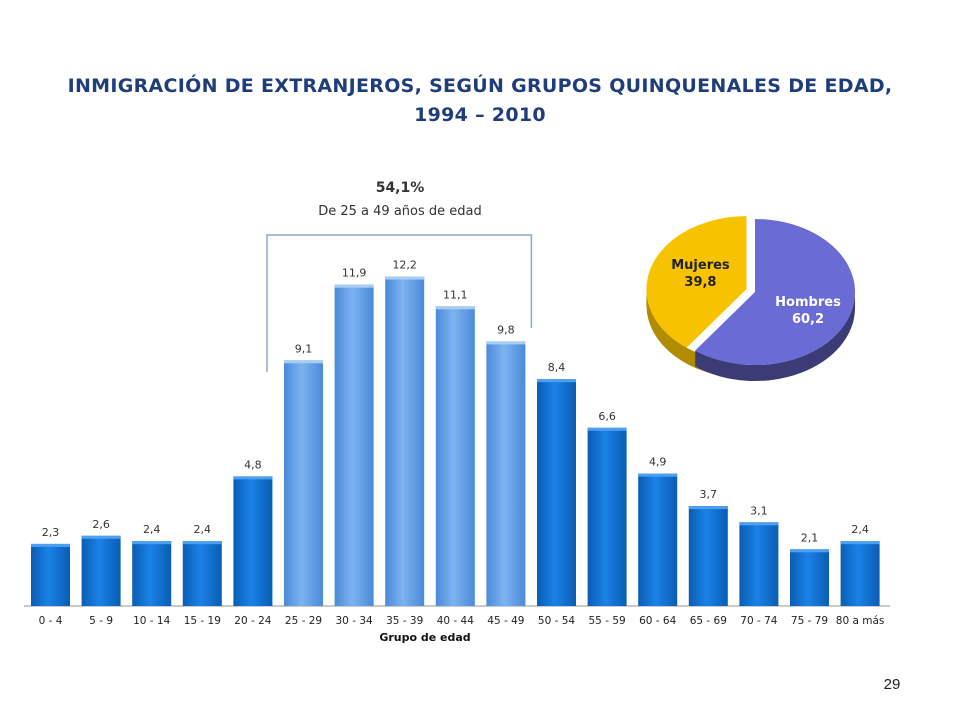  I want to click on x-tick-label: 5 - 9, so click(101, 621).